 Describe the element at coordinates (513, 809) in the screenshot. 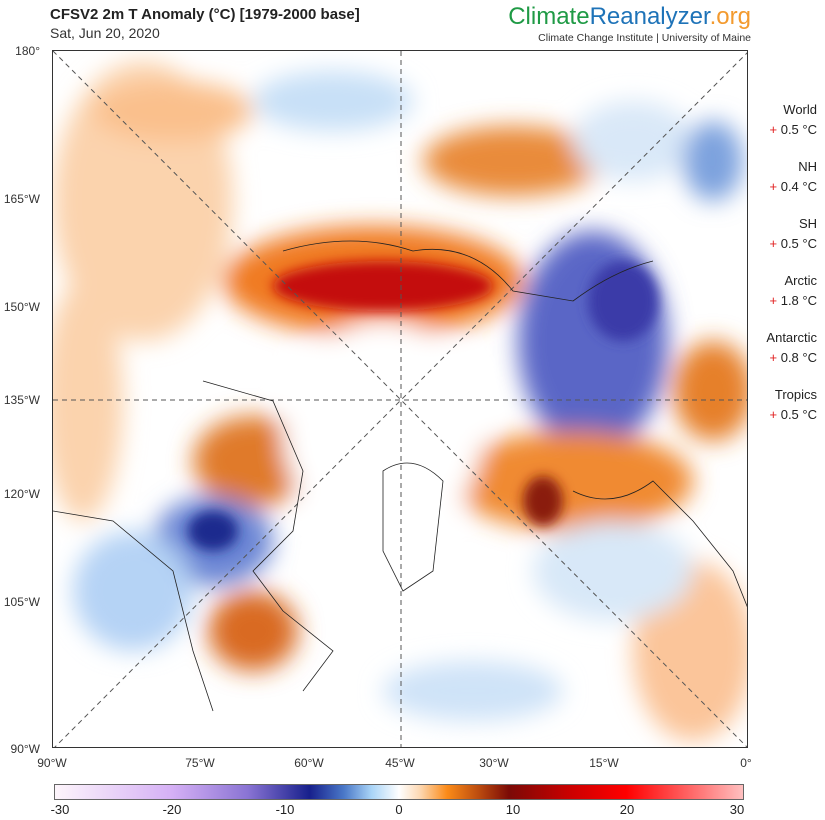

I see `colorbar-label: 10` at that location.